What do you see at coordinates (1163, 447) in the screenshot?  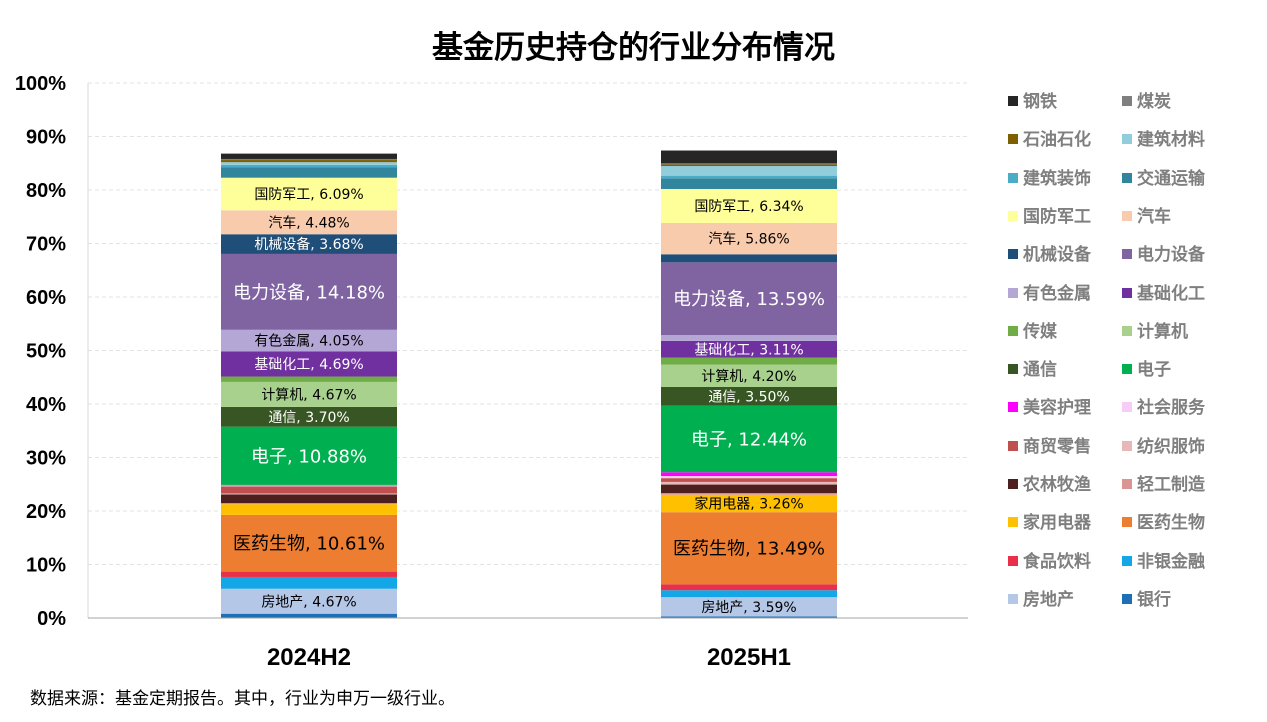 I see `legend-item: 纺织服饰` at bounding box center [1163, 447].